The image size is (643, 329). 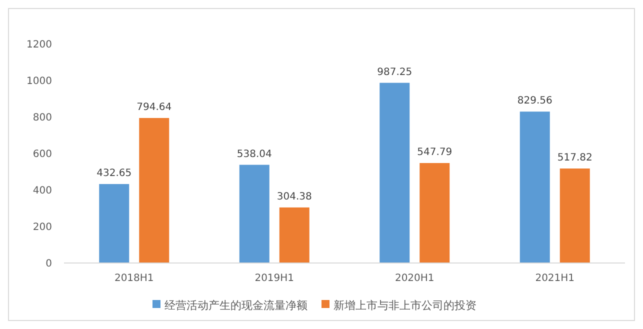 I want to click on y-tick-label: 800, so click(x=42, y=118).